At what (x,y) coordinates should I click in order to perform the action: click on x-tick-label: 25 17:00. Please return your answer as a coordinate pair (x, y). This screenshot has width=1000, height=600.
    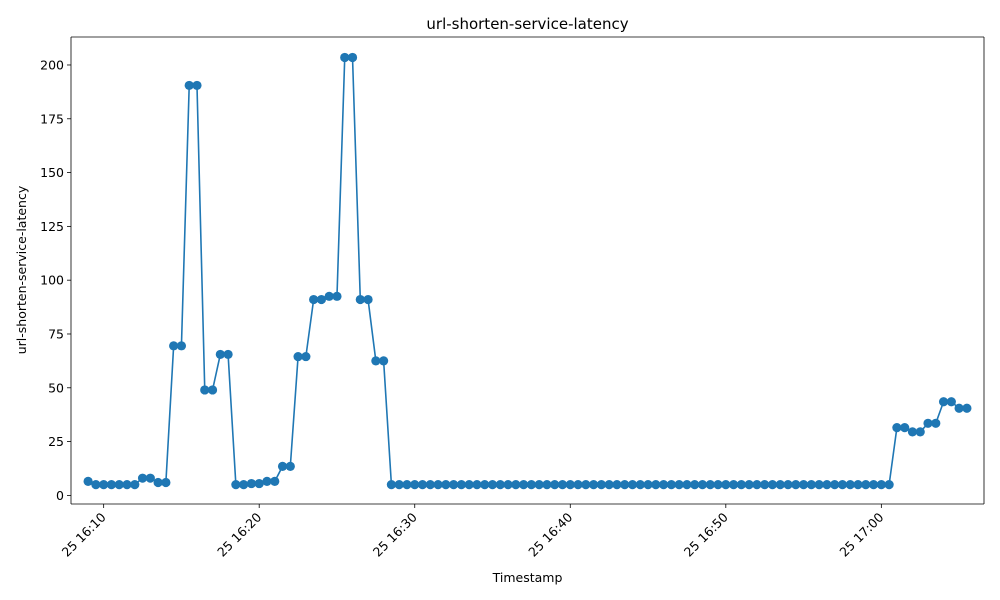
    Looking at the image, I should click on (861, 534).